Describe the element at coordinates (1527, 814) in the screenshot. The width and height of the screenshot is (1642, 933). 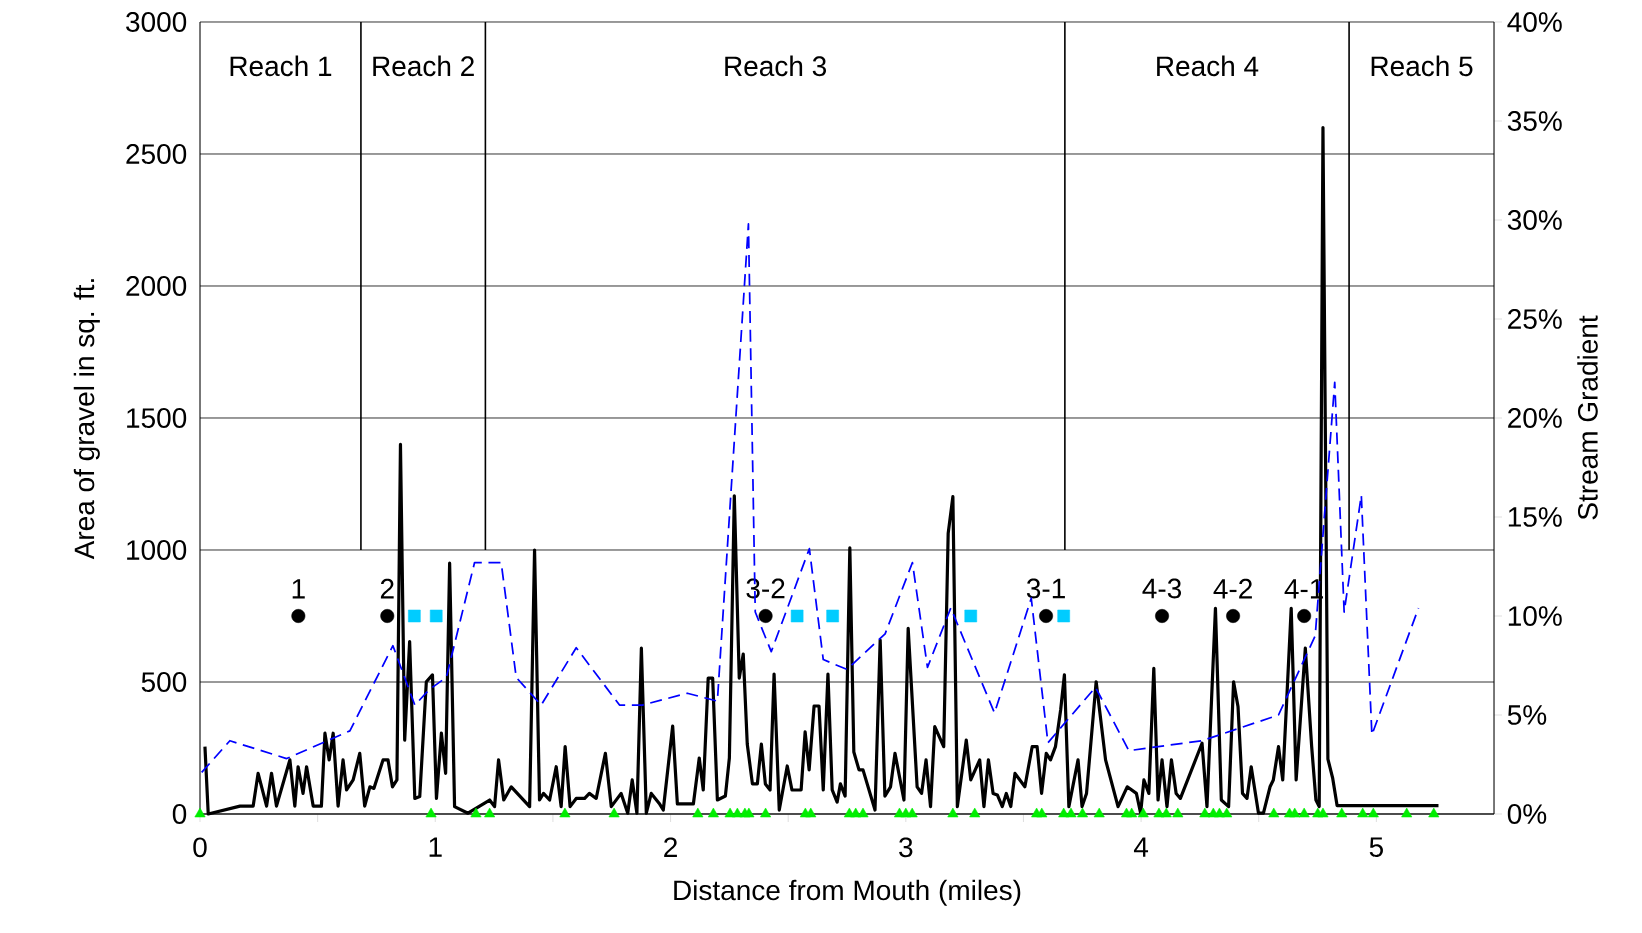
I see `y2-tick-label: 0%` at that location.